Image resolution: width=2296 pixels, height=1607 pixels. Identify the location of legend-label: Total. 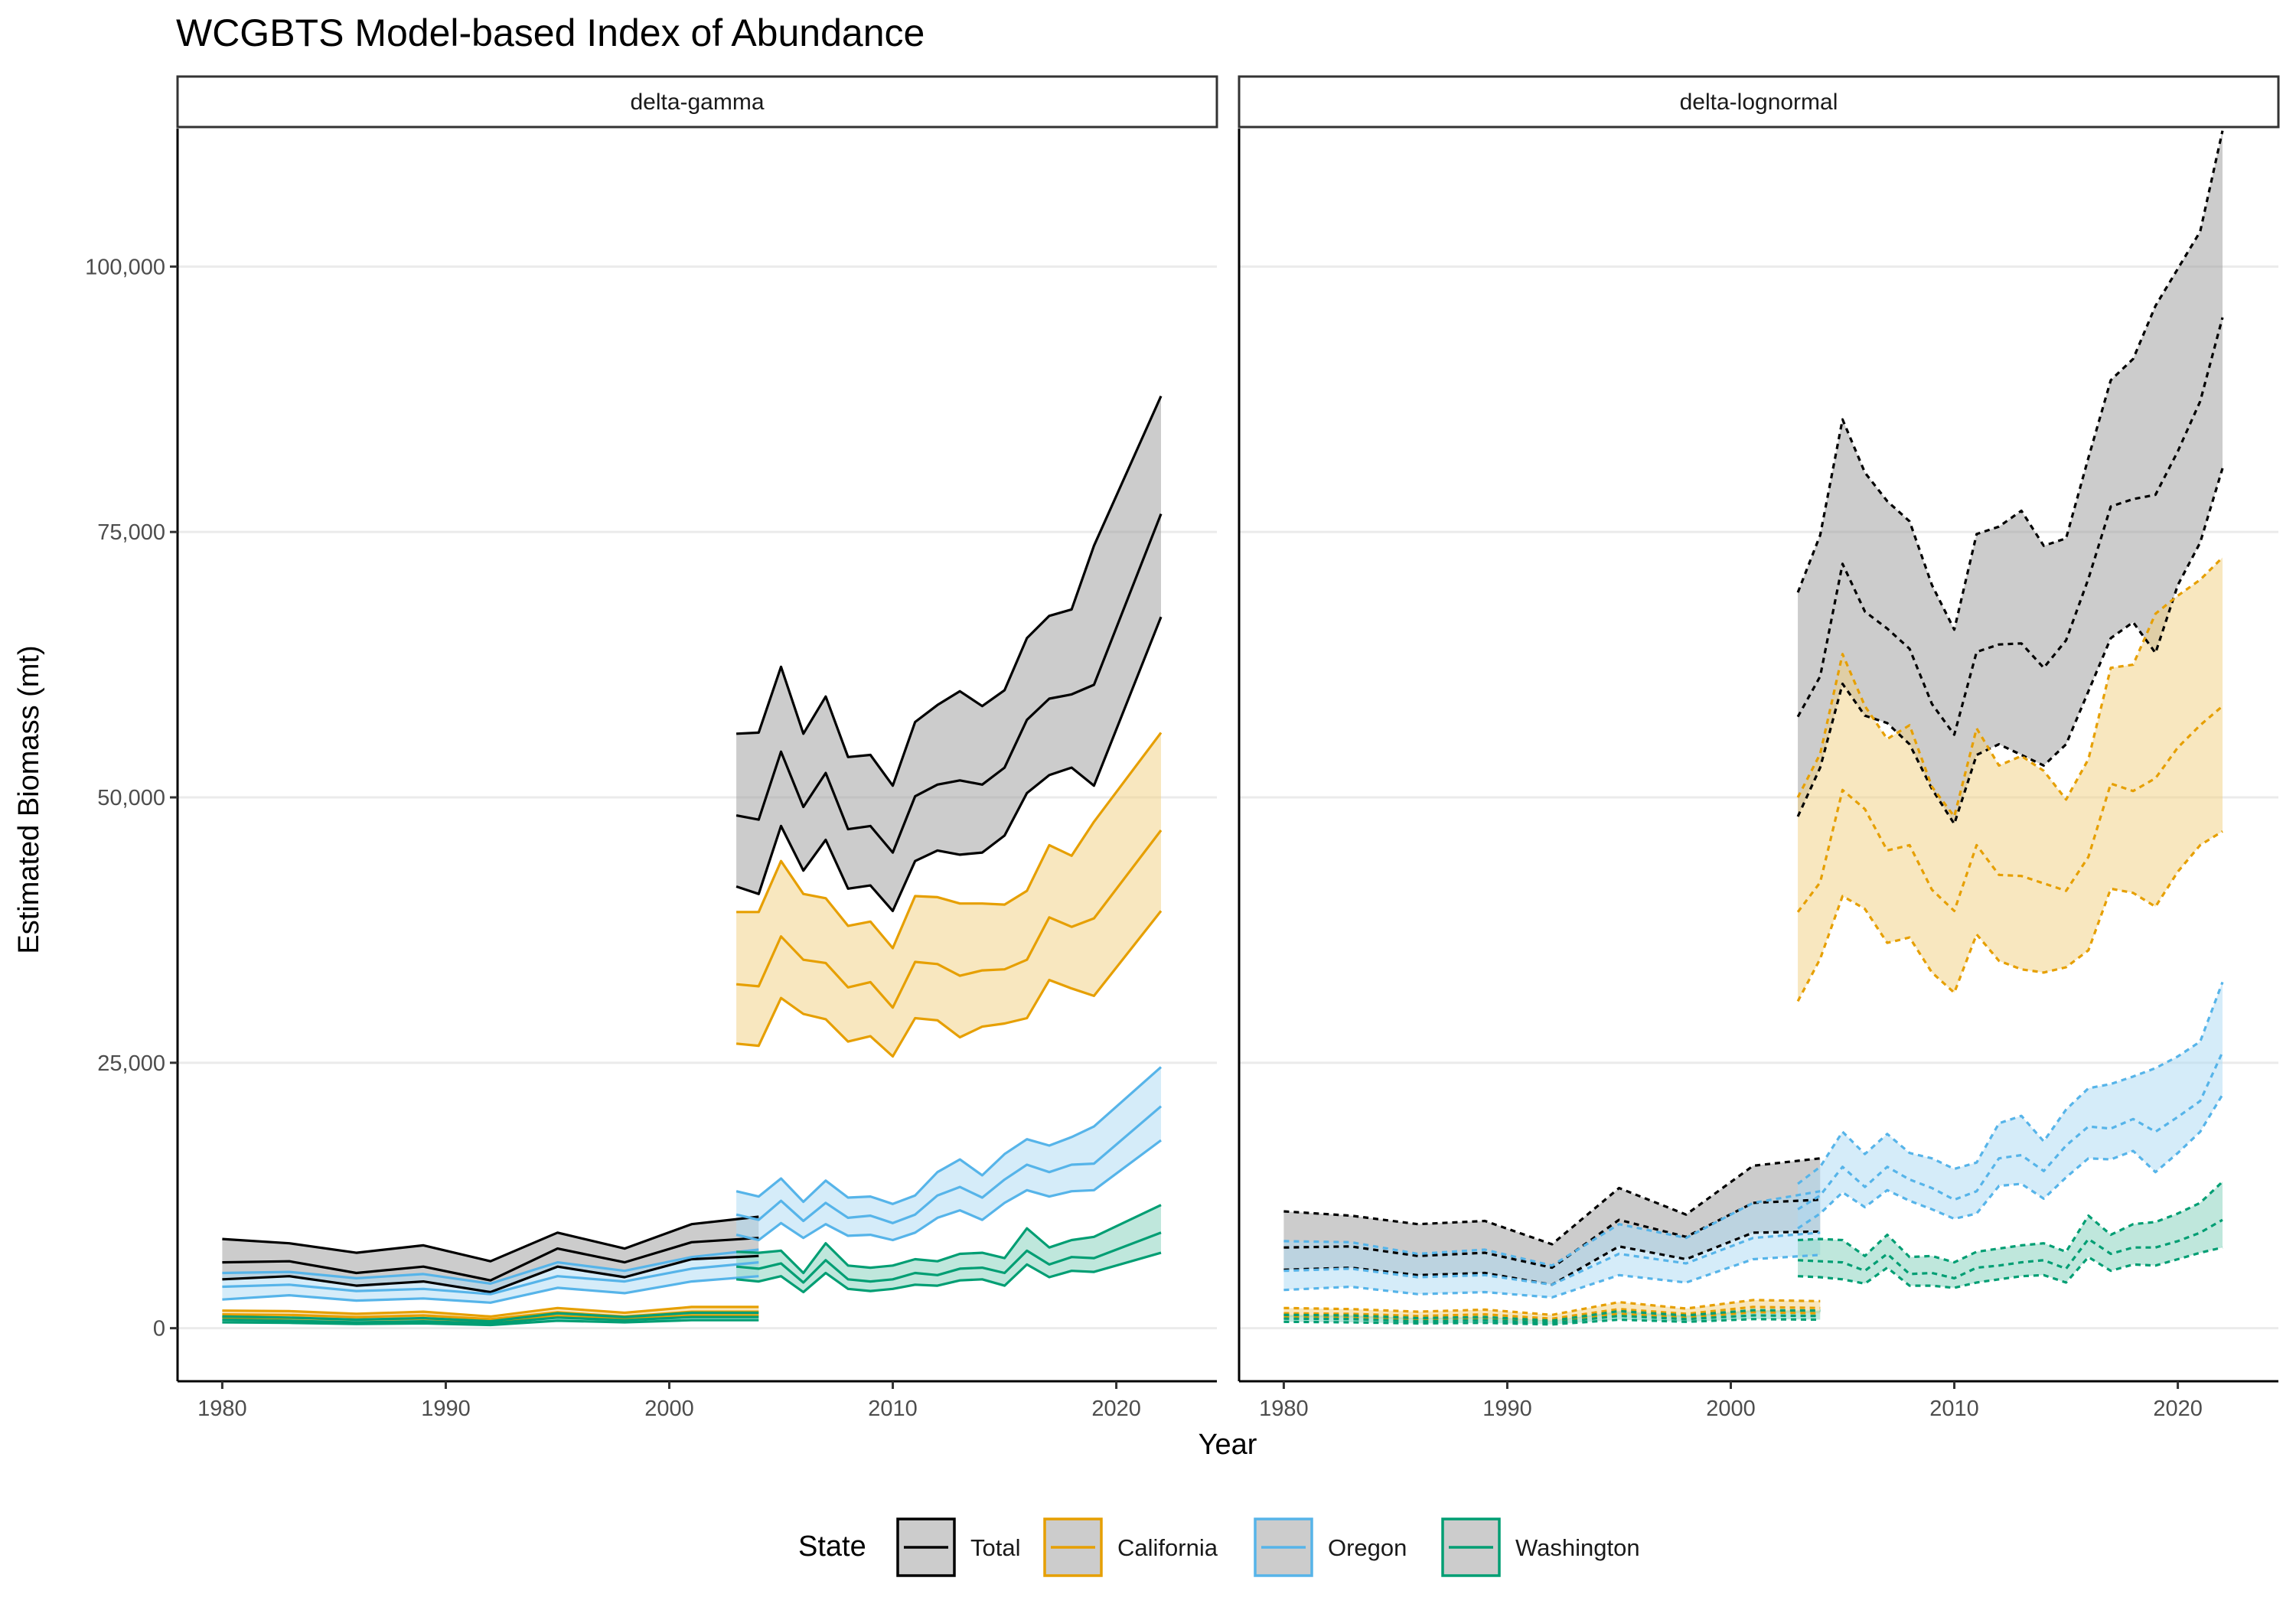
(995, 1547).